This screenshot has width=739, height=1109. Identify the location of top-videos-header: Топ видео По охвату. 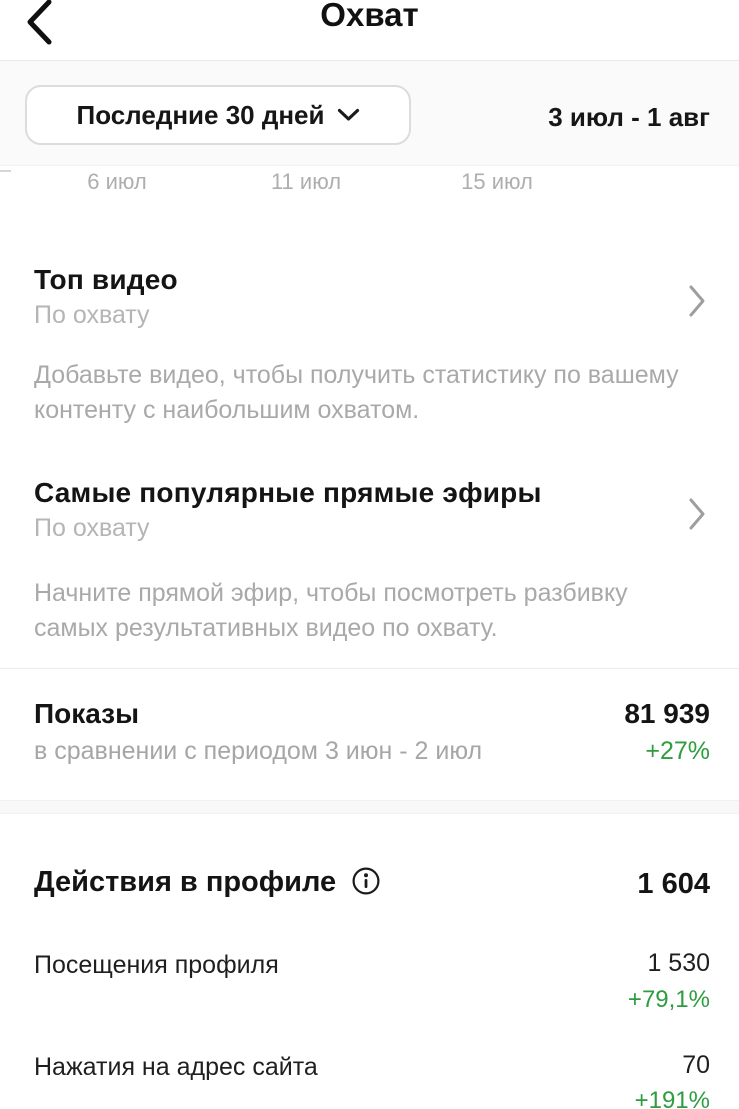
(106, 297).